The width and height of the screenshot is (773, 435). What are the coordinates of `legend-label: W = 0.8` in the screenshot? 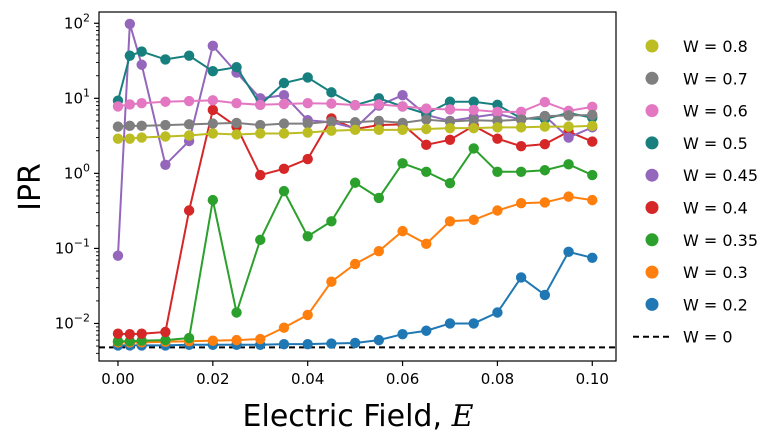 It's located at (715, 46).